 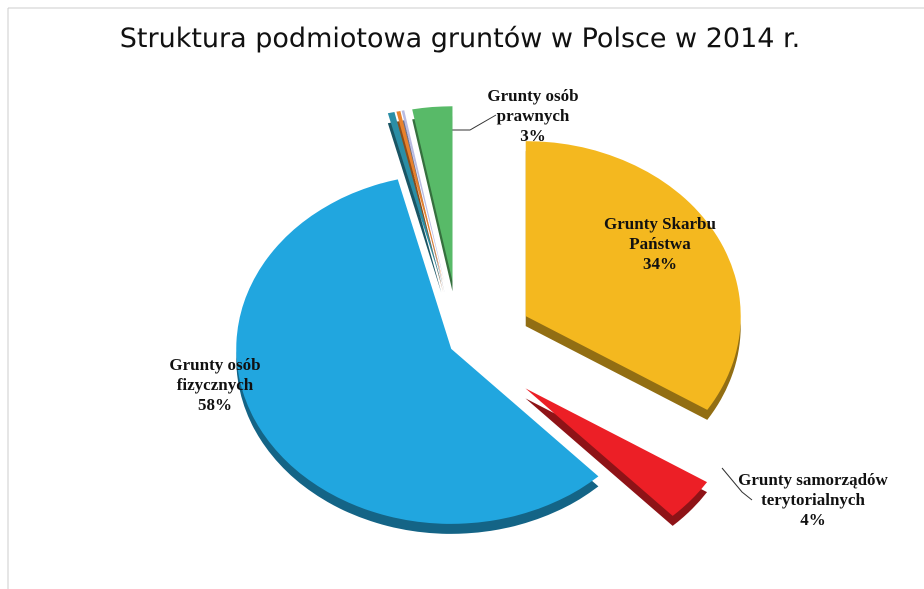 What do you see at coordinates (737, 484) in the screenshot?
I see `leader-line` at bounding box center [737, 484].